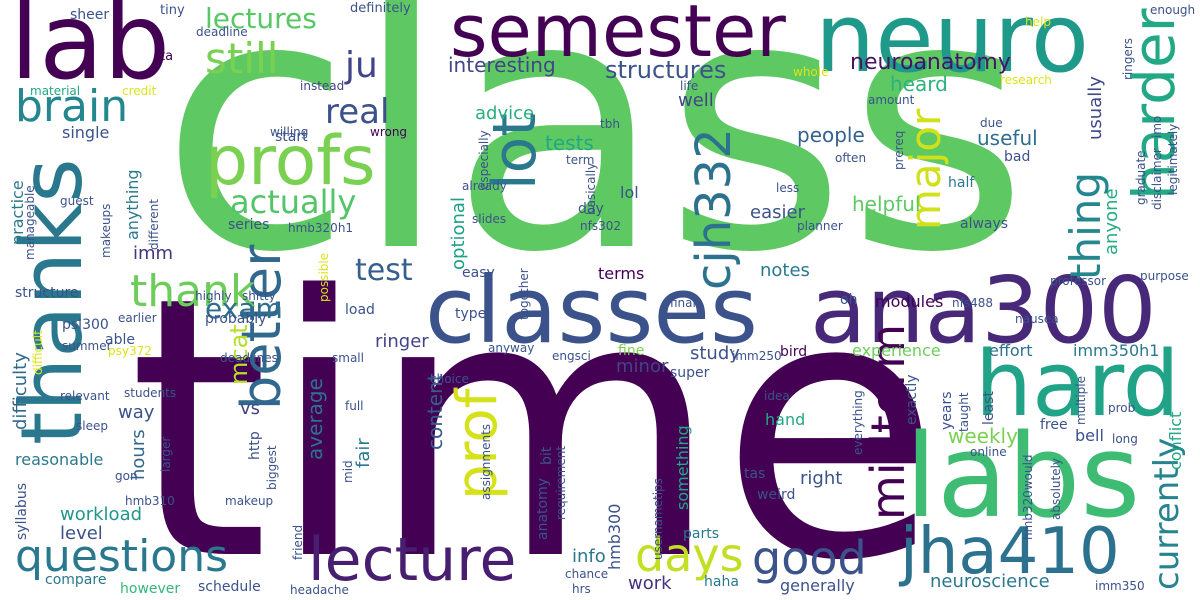 This screenshot has height=600, width=1200. I want to click on word-credit: credit, so click(139, 91).